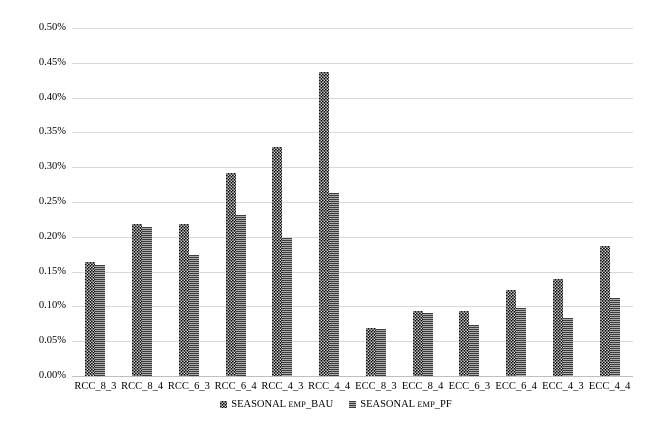 This screenshot has width=672, height=426. I want to click on x-axis-label: RCC_4_4, so click(329, 386).